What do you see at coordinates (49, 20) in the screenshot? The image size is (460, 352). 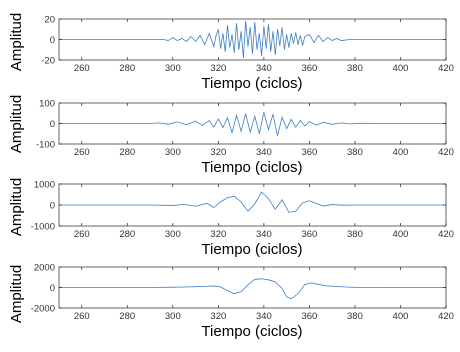 I see `y-tick-label: 20` at bounding box center [49, 20].